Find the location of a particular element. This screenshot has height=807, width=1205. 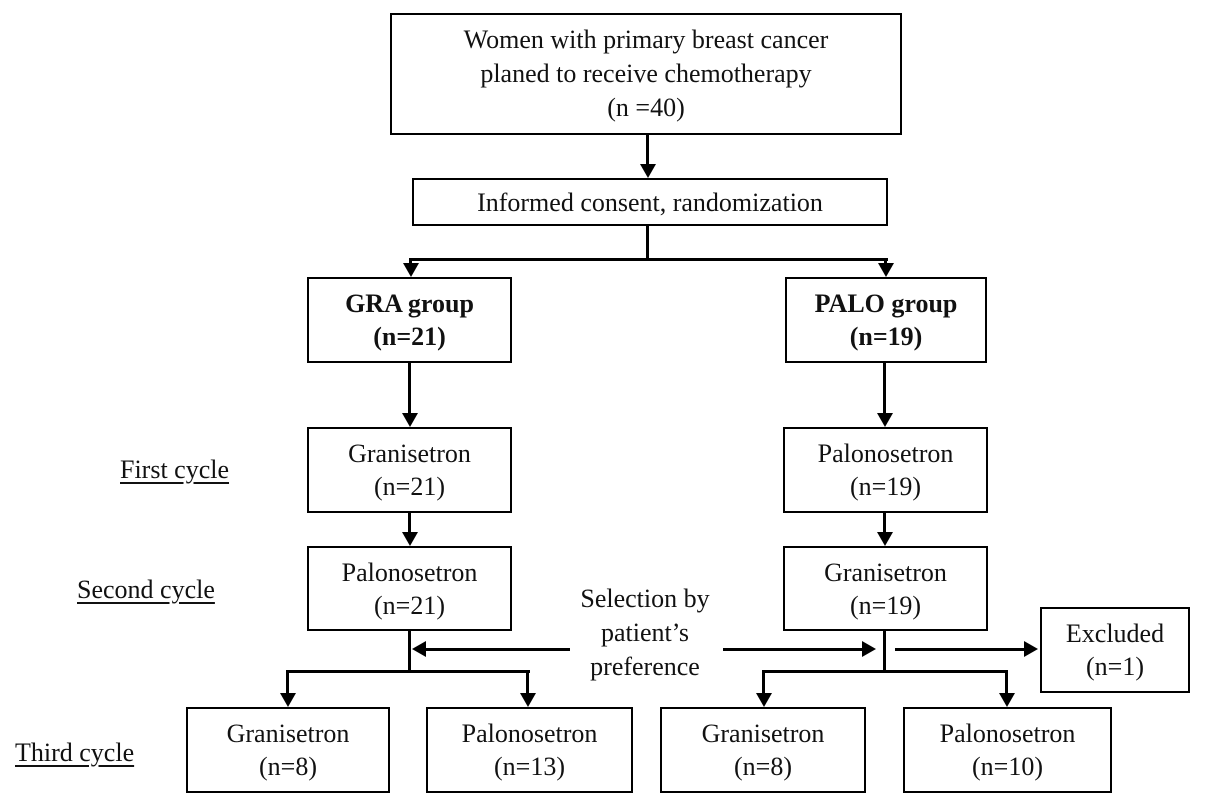

node-second-cycle-palo: Granisetron (n=19) is located at coordinates (885, 588).